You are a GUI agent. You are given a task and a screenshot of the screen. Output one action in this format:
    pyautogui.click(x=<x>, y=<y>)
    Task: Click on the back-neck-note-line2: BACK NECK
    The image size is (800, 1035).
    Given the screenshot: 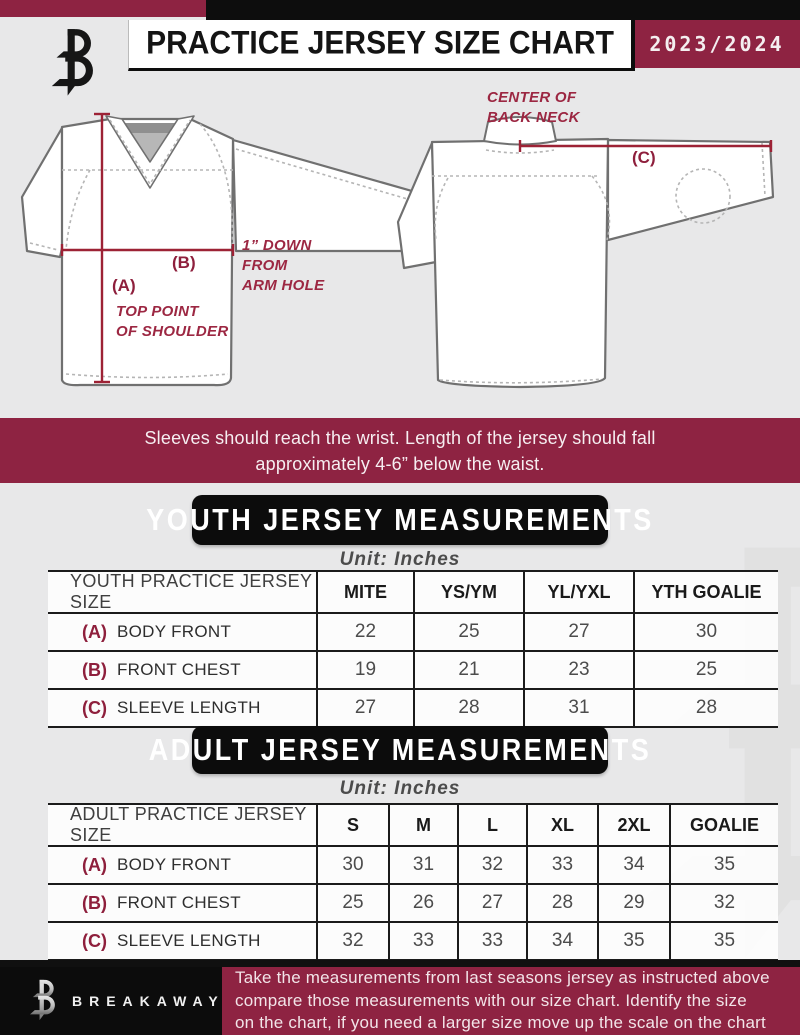 What is the action you would take?
    pyautogui.click(x=533, y=117)
    